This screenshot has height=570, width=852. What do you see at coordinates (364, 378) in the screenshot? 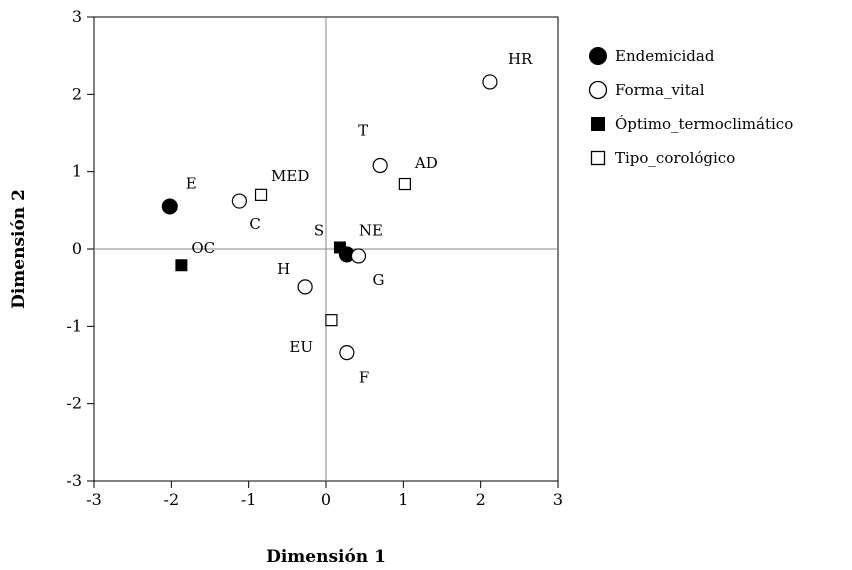
I see `point-label-f: F` at bounding box center [364, 378].